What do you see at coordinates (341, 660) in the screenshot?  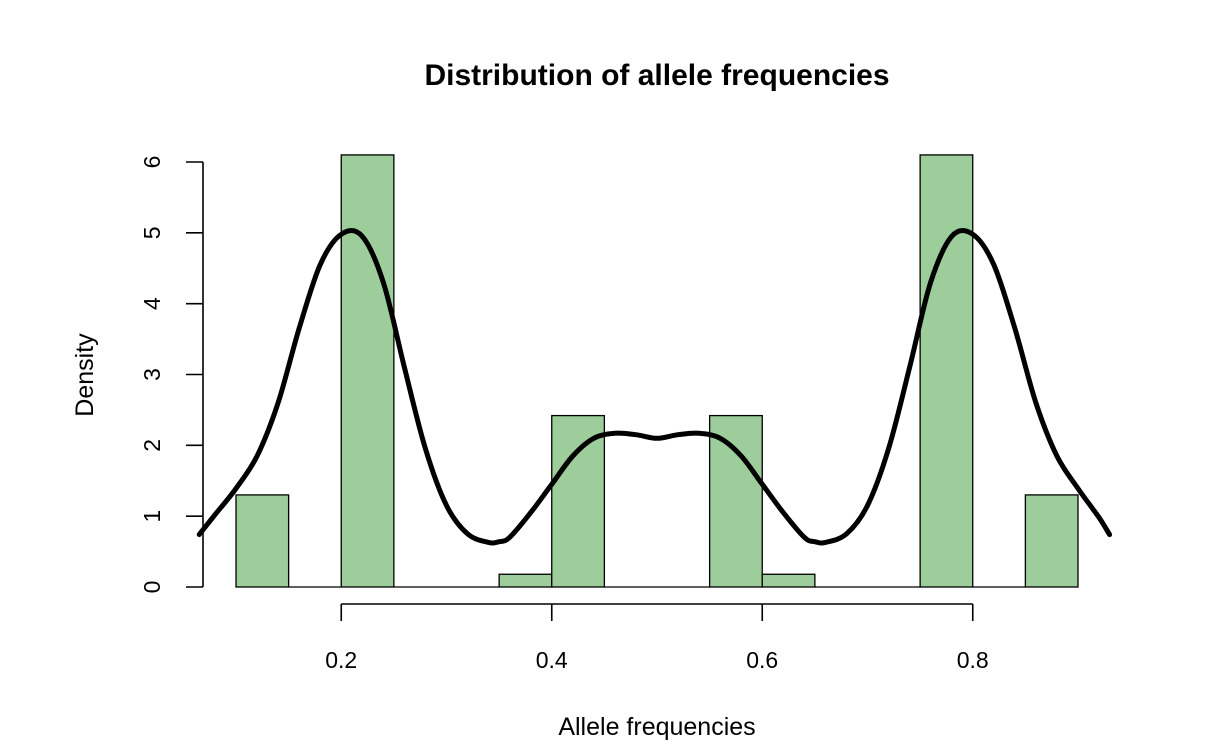 I see `x-tick-label: 0.2` at bounding box center [341, 660].